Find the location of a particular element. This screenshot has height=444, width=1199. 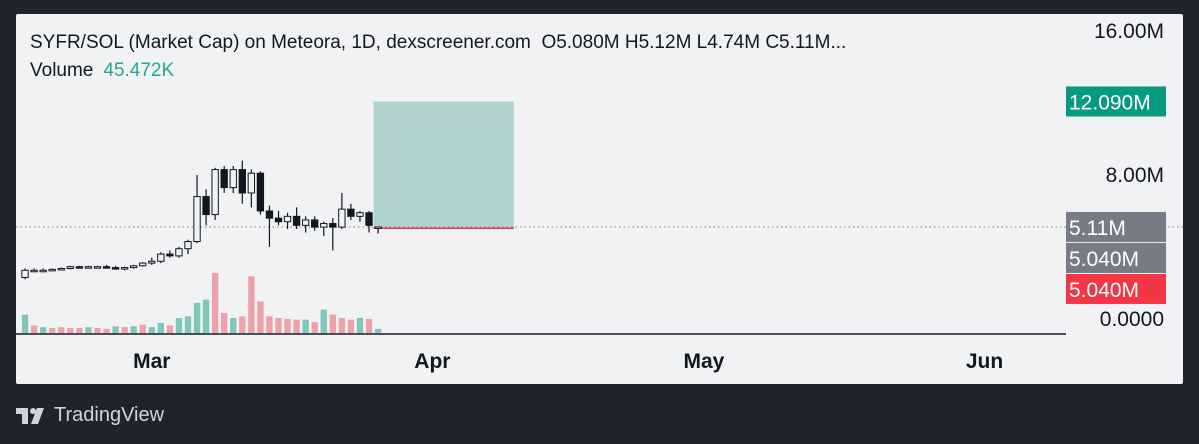

position-target-zone is located at coordinates (443, 165).